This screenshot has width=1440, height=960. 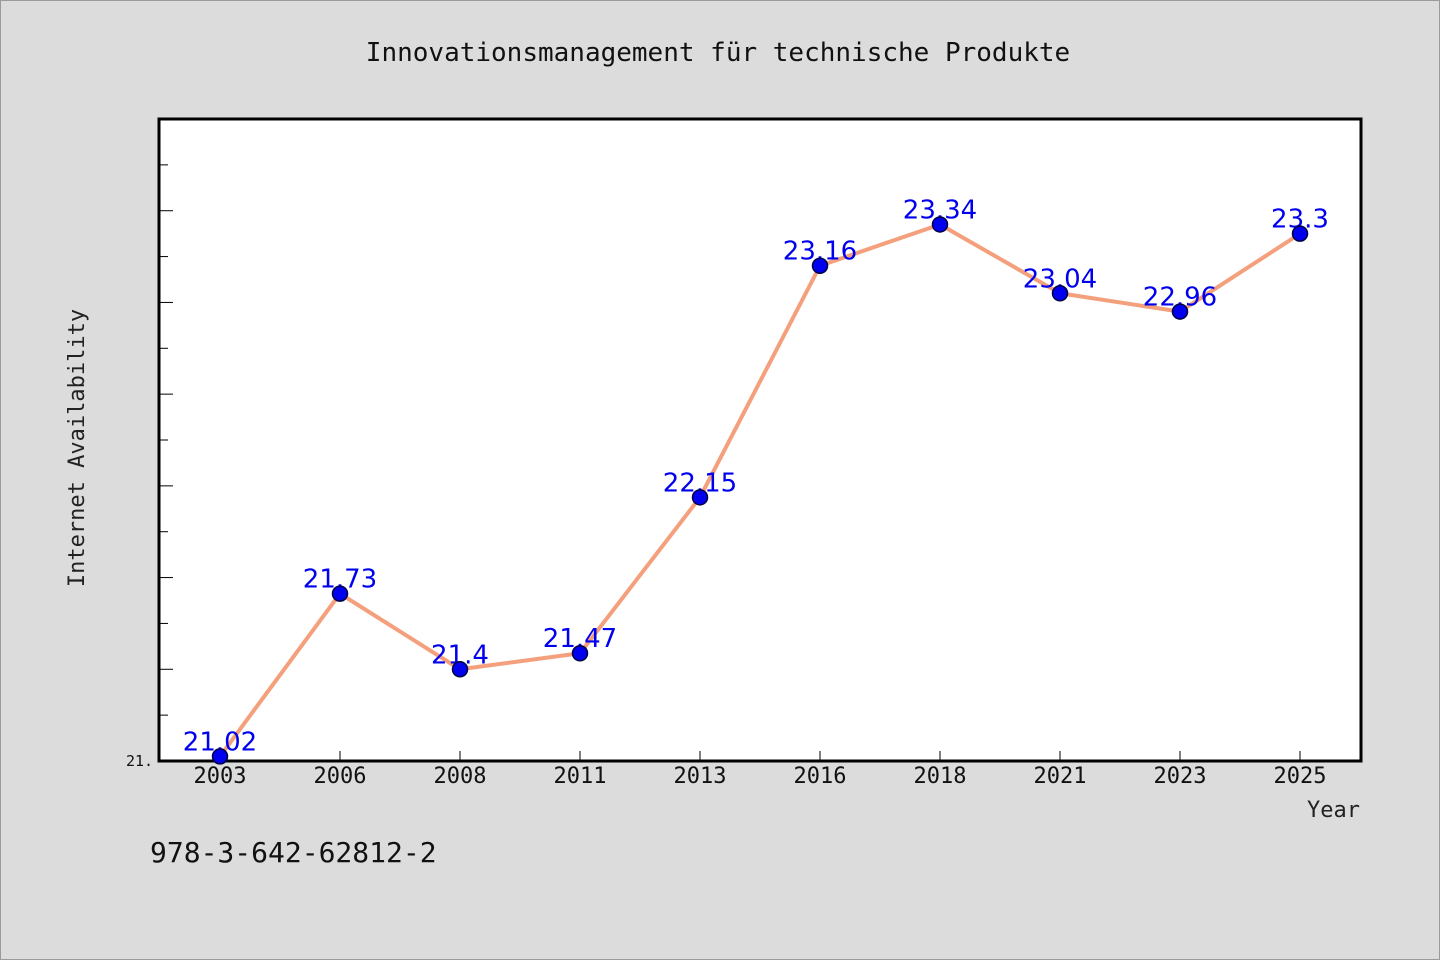 What do you see at coordinates (820, 776) in the screenshot?
I see `x-tick-label: 2016` at bounding box center [820, 776].